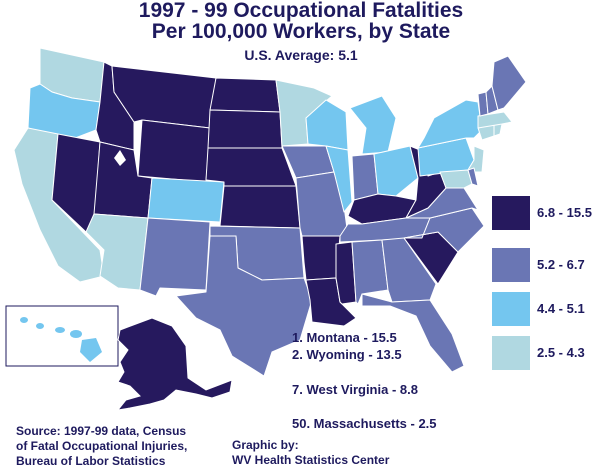 This screenshot has width=602, height=469. Describe the element at coordinates (347, 354) in the screenshot. I see `rank-wyoming: 2. Wyoming - 13.5` at that location.